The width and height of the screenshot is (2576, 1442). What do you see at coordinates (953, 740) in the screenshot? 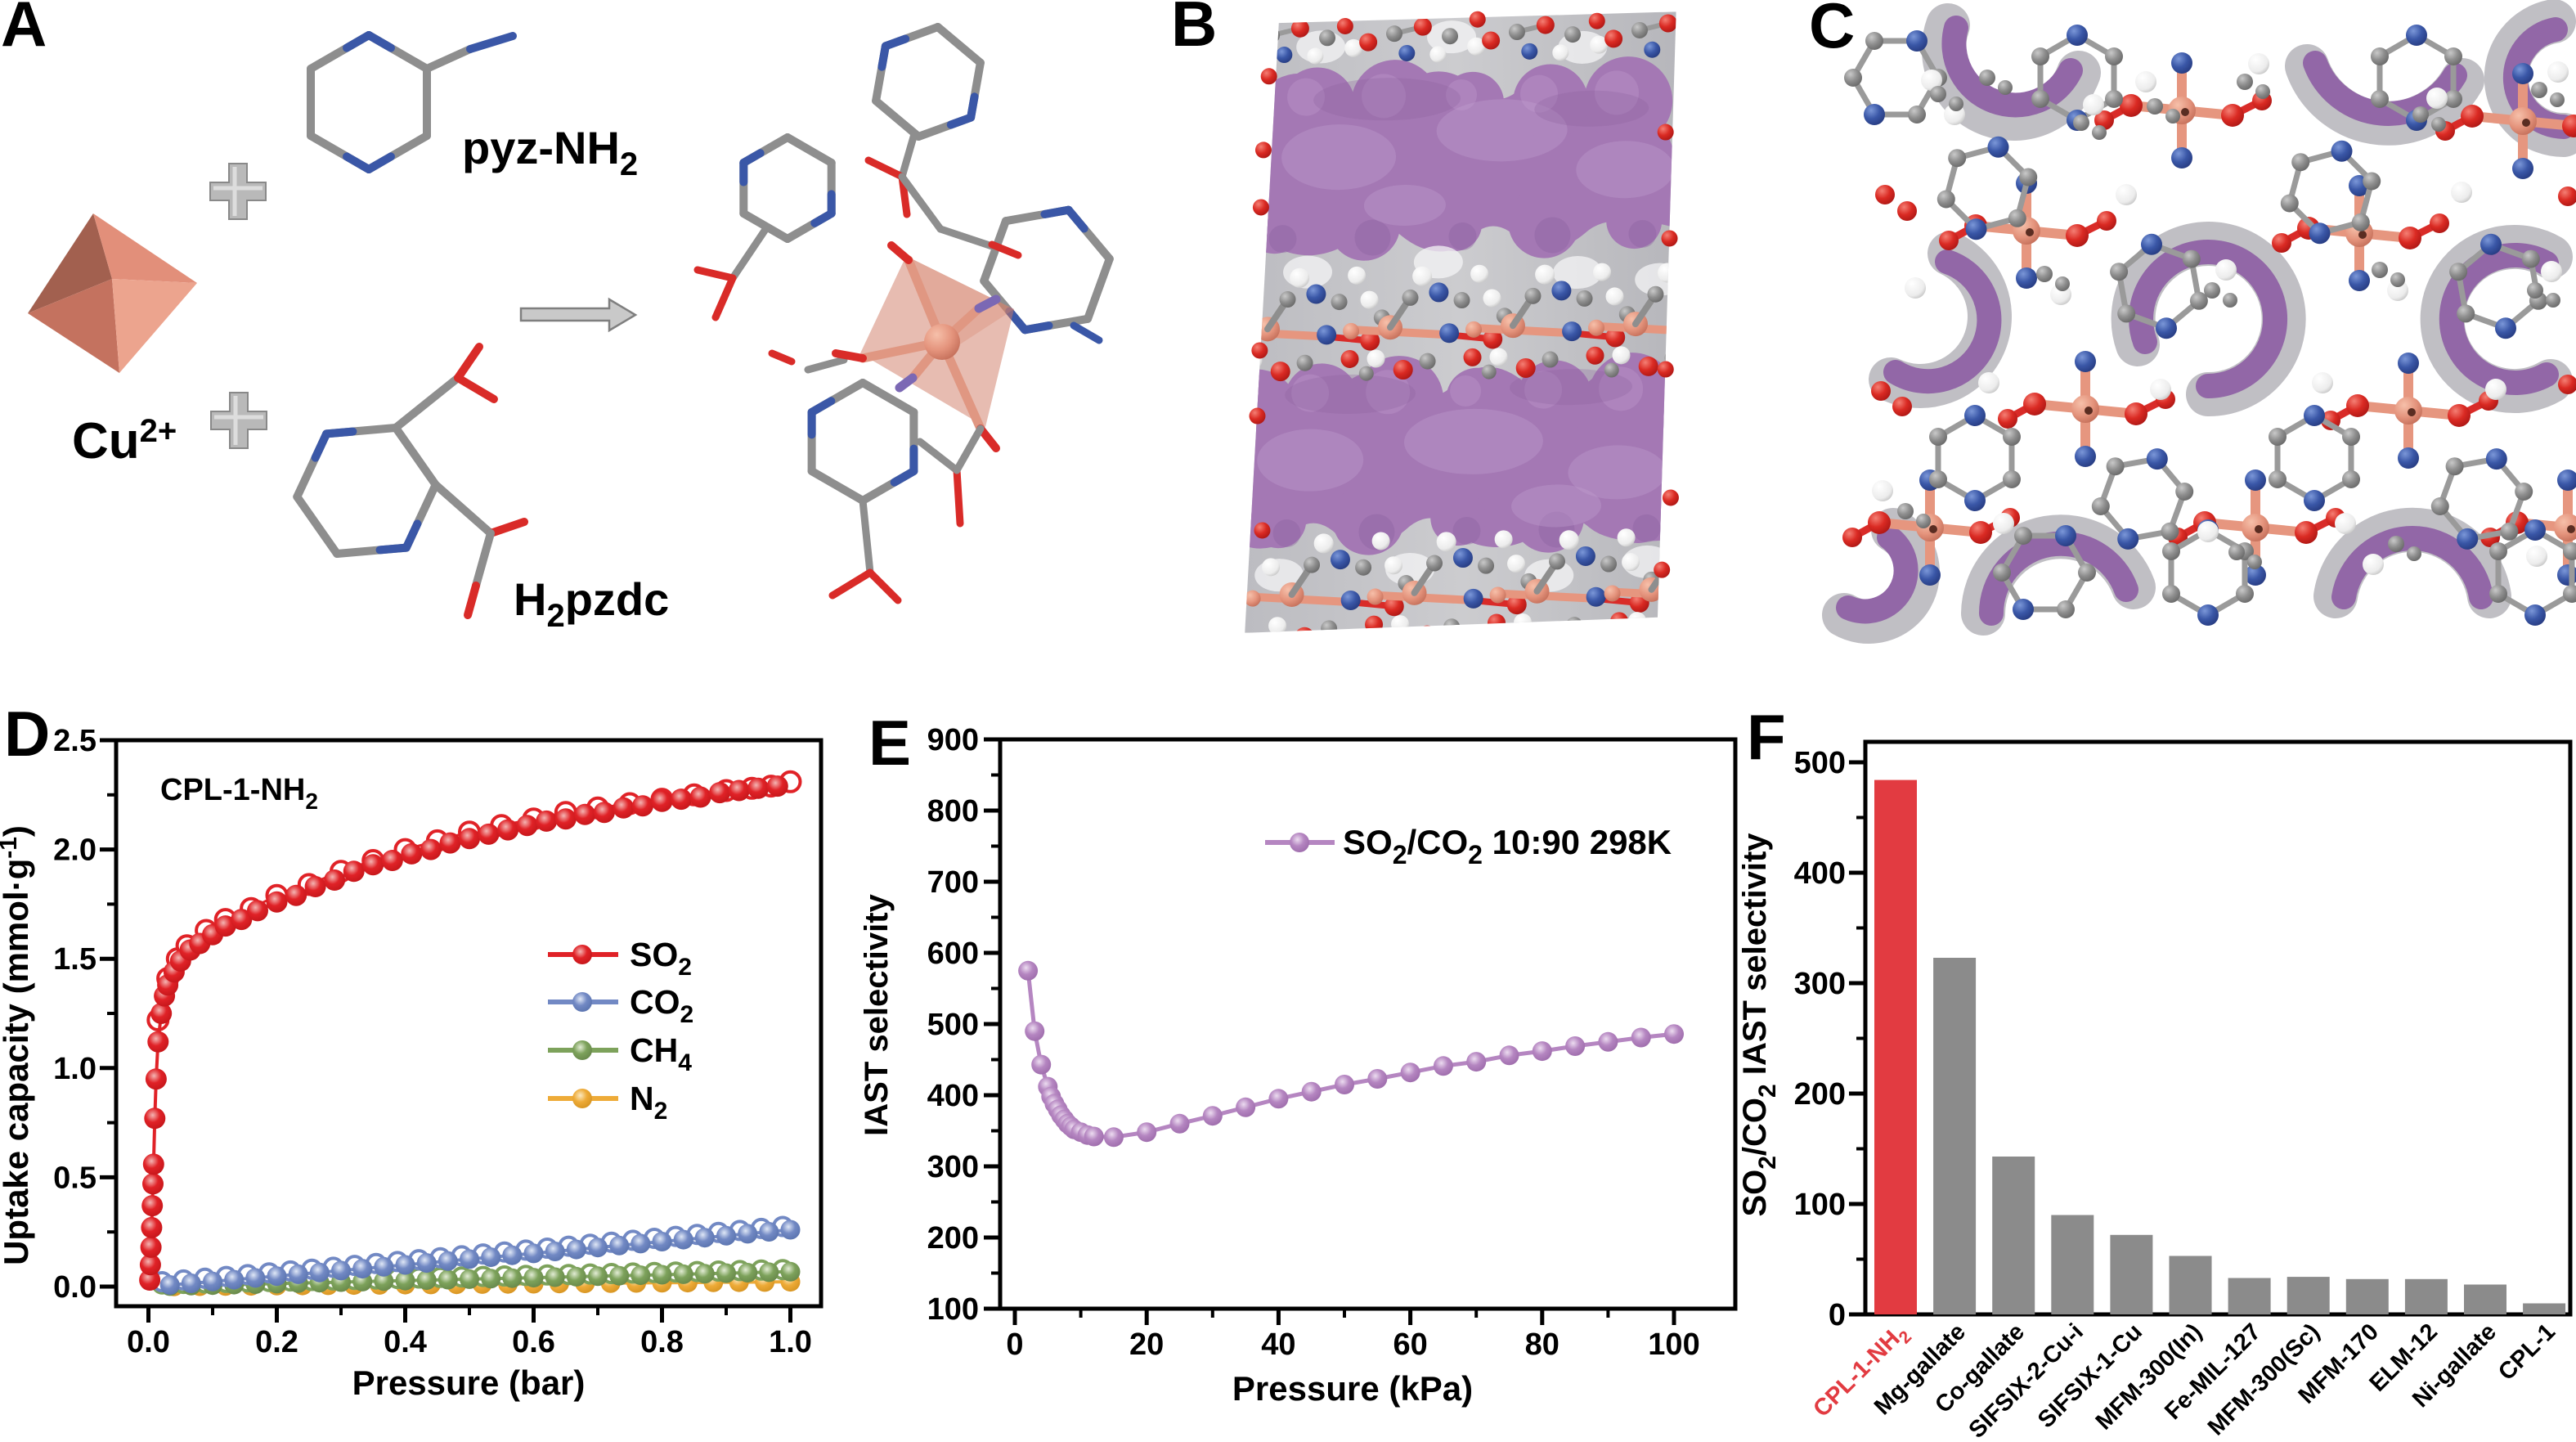
I see `svg-text: 900` at bounding box center [953, 740].